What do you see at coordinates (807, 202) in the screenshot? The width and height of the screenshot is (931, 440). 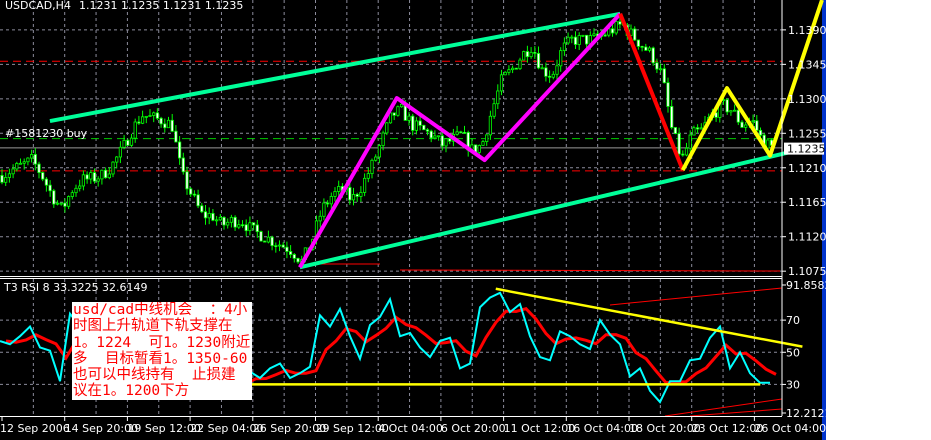 I see `price-tick-label: 1.1165` at bounding box center [807, 202].